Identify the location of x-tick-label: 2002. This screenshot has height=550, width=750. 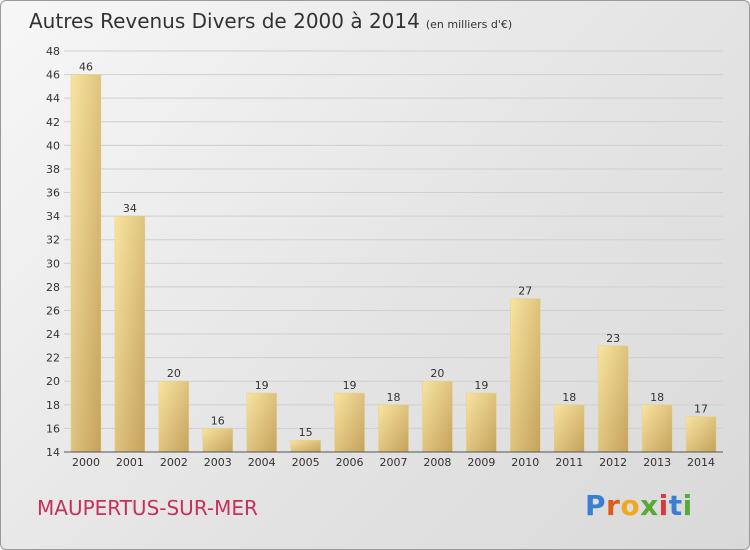
(174, 462).